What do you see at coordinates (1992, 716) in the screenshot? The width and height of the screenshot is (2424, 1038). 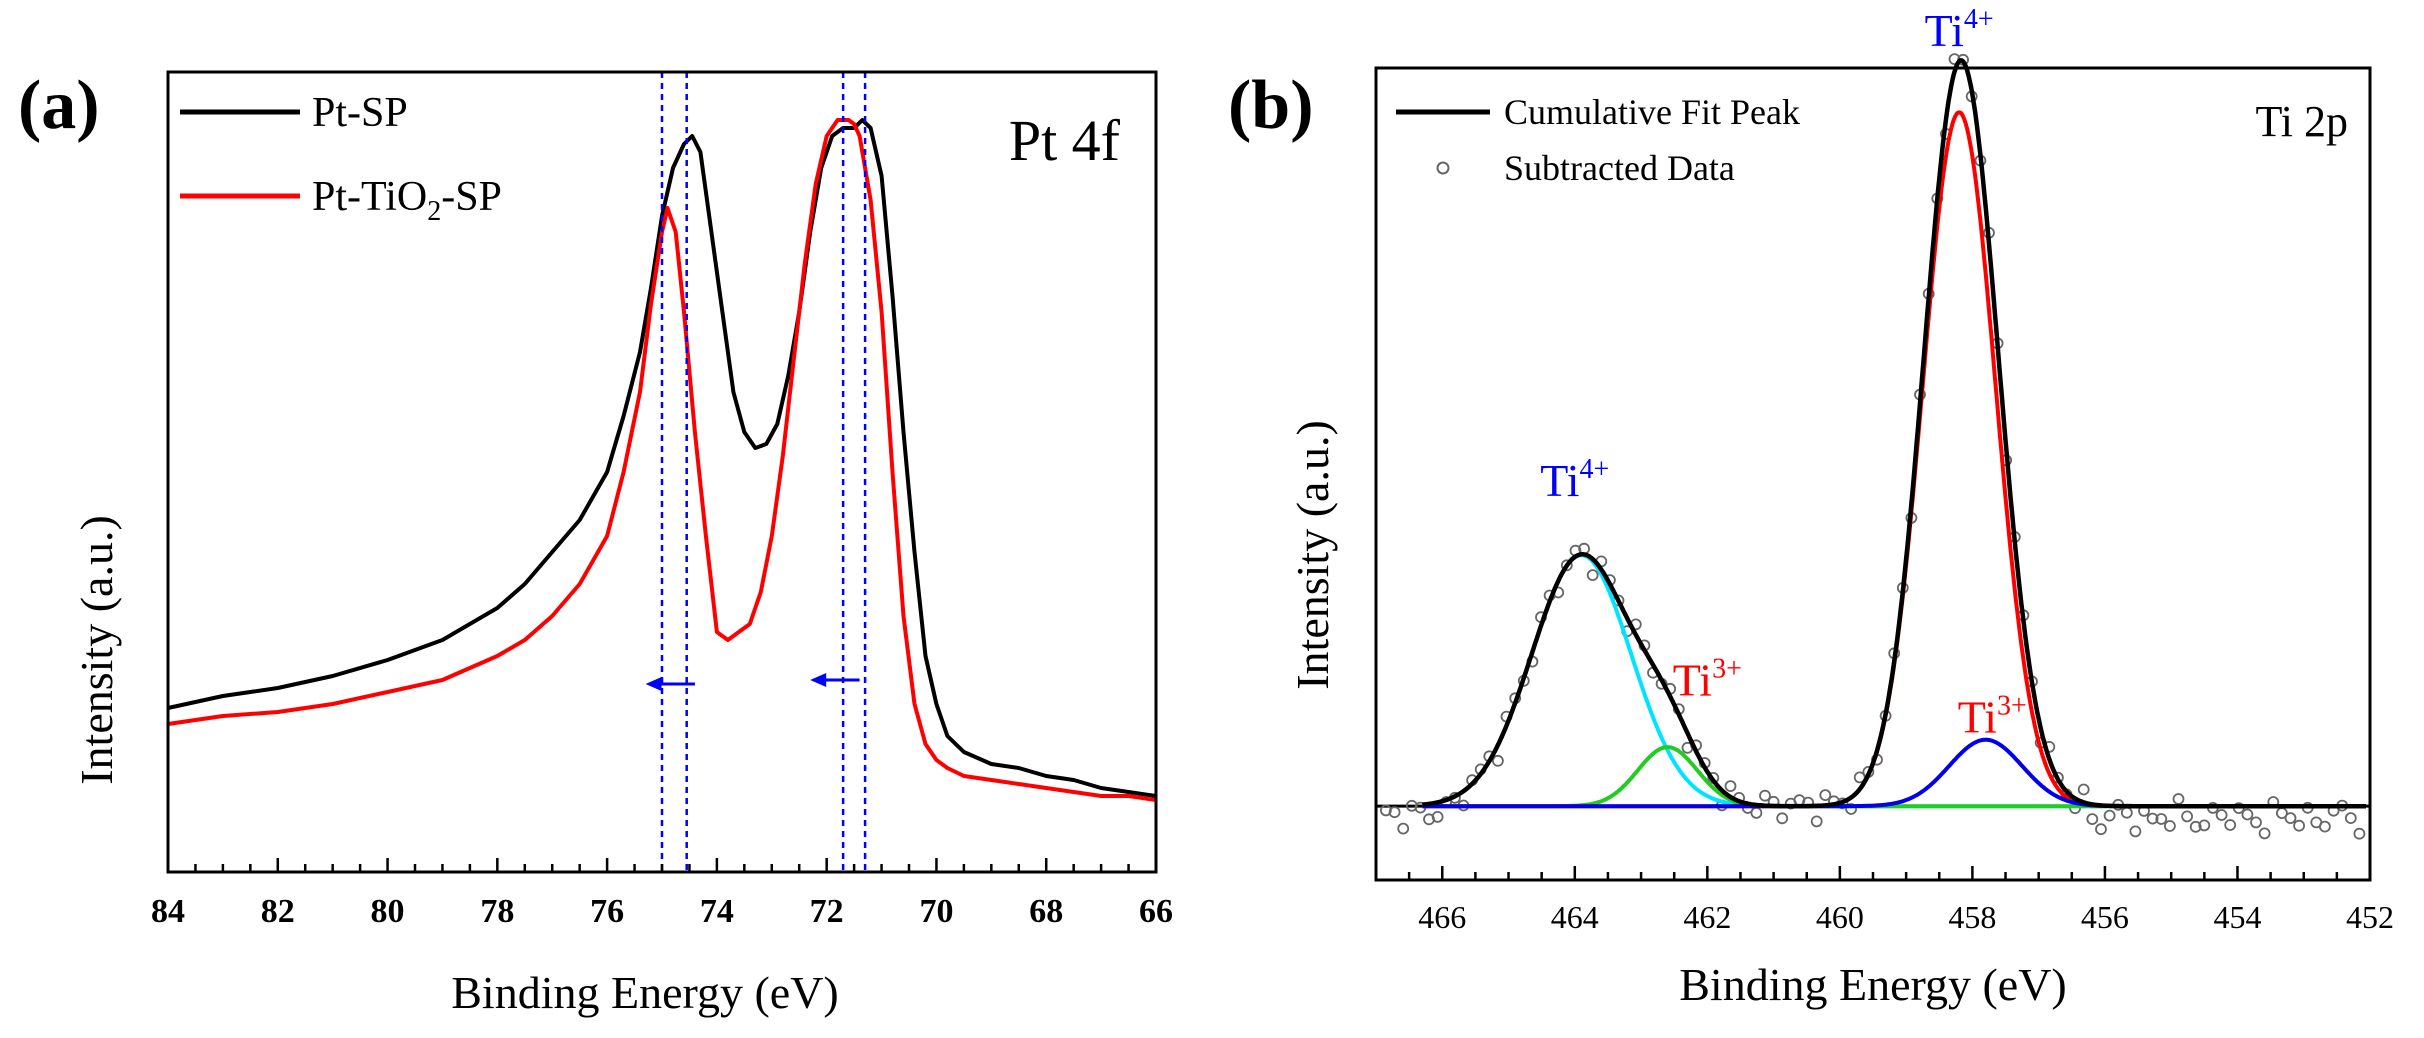 I see `peak-annotation-4: Ti3+` at bounding box center [1992, 716].